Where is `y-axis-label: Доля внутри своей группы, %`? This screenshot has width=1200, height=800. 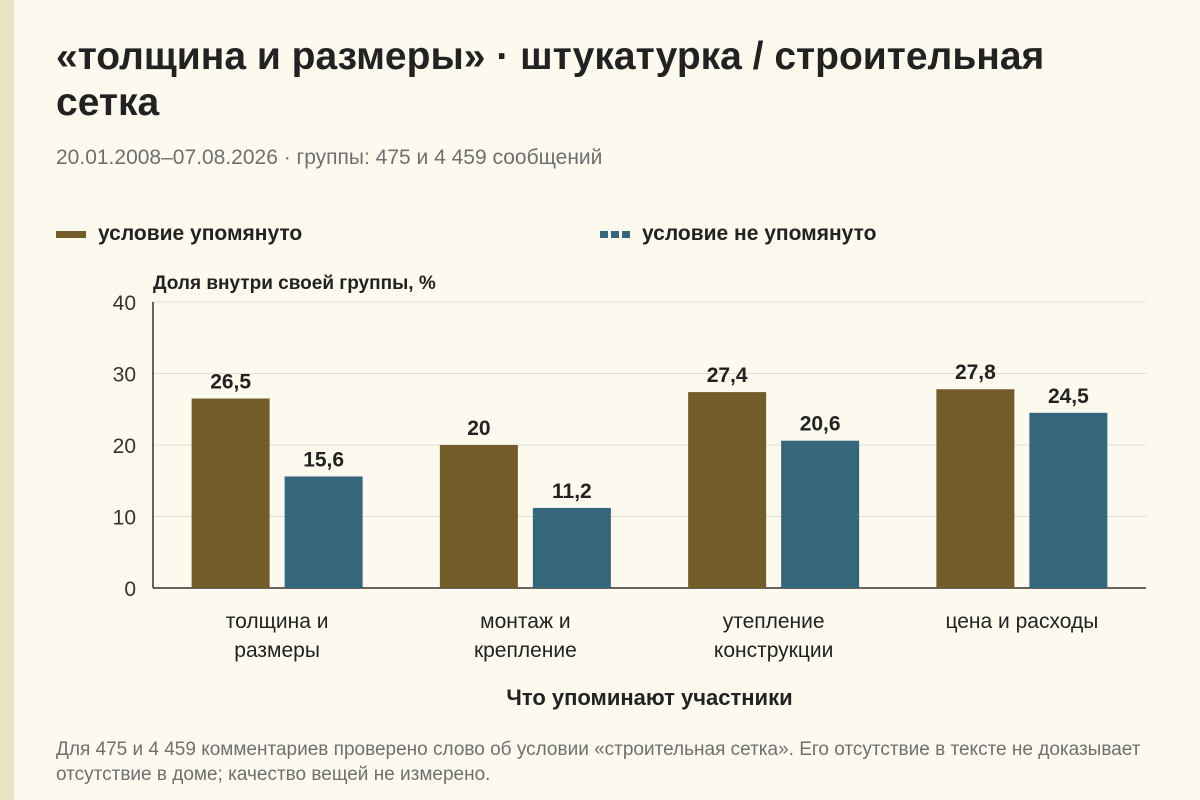 y-axis-label: Доля внутри своей группы, % is located at coordinates (294, 283).